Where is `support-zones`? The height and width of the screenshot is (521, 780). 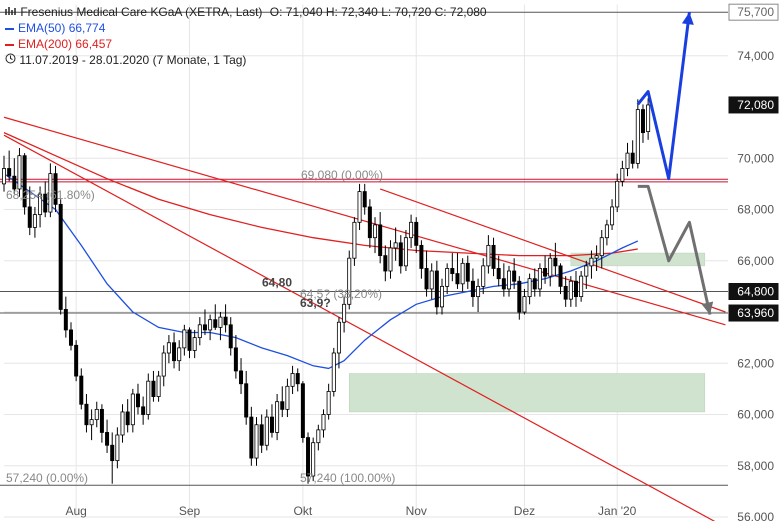 support-zones is located at coordinates (527, 332).